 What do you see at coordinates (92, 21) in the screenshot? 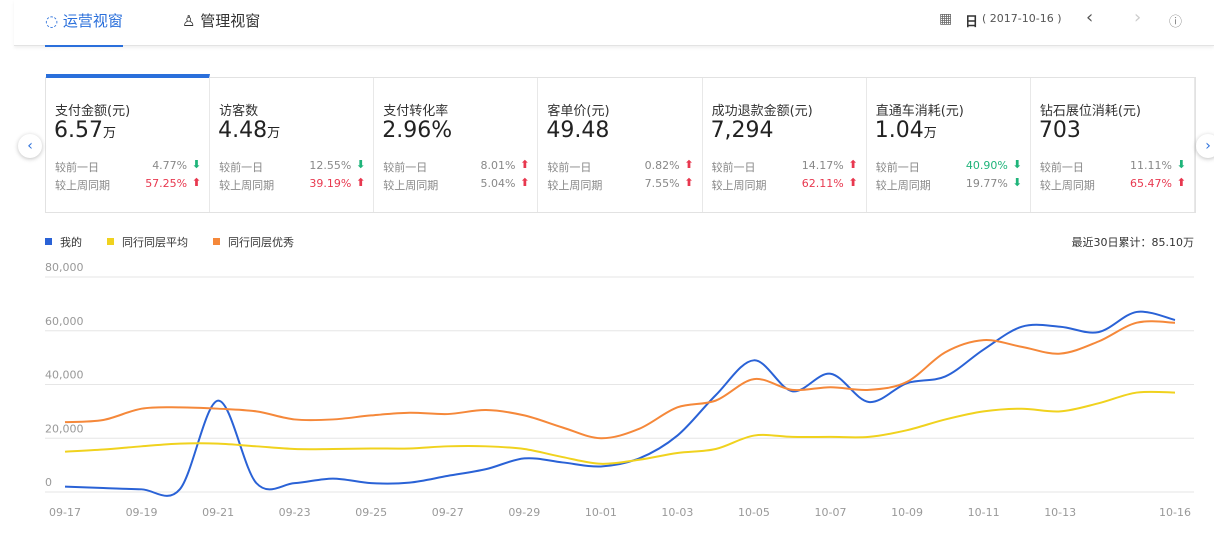
I see `tab-label: 运营视窗` at bounding box center [92, 21].